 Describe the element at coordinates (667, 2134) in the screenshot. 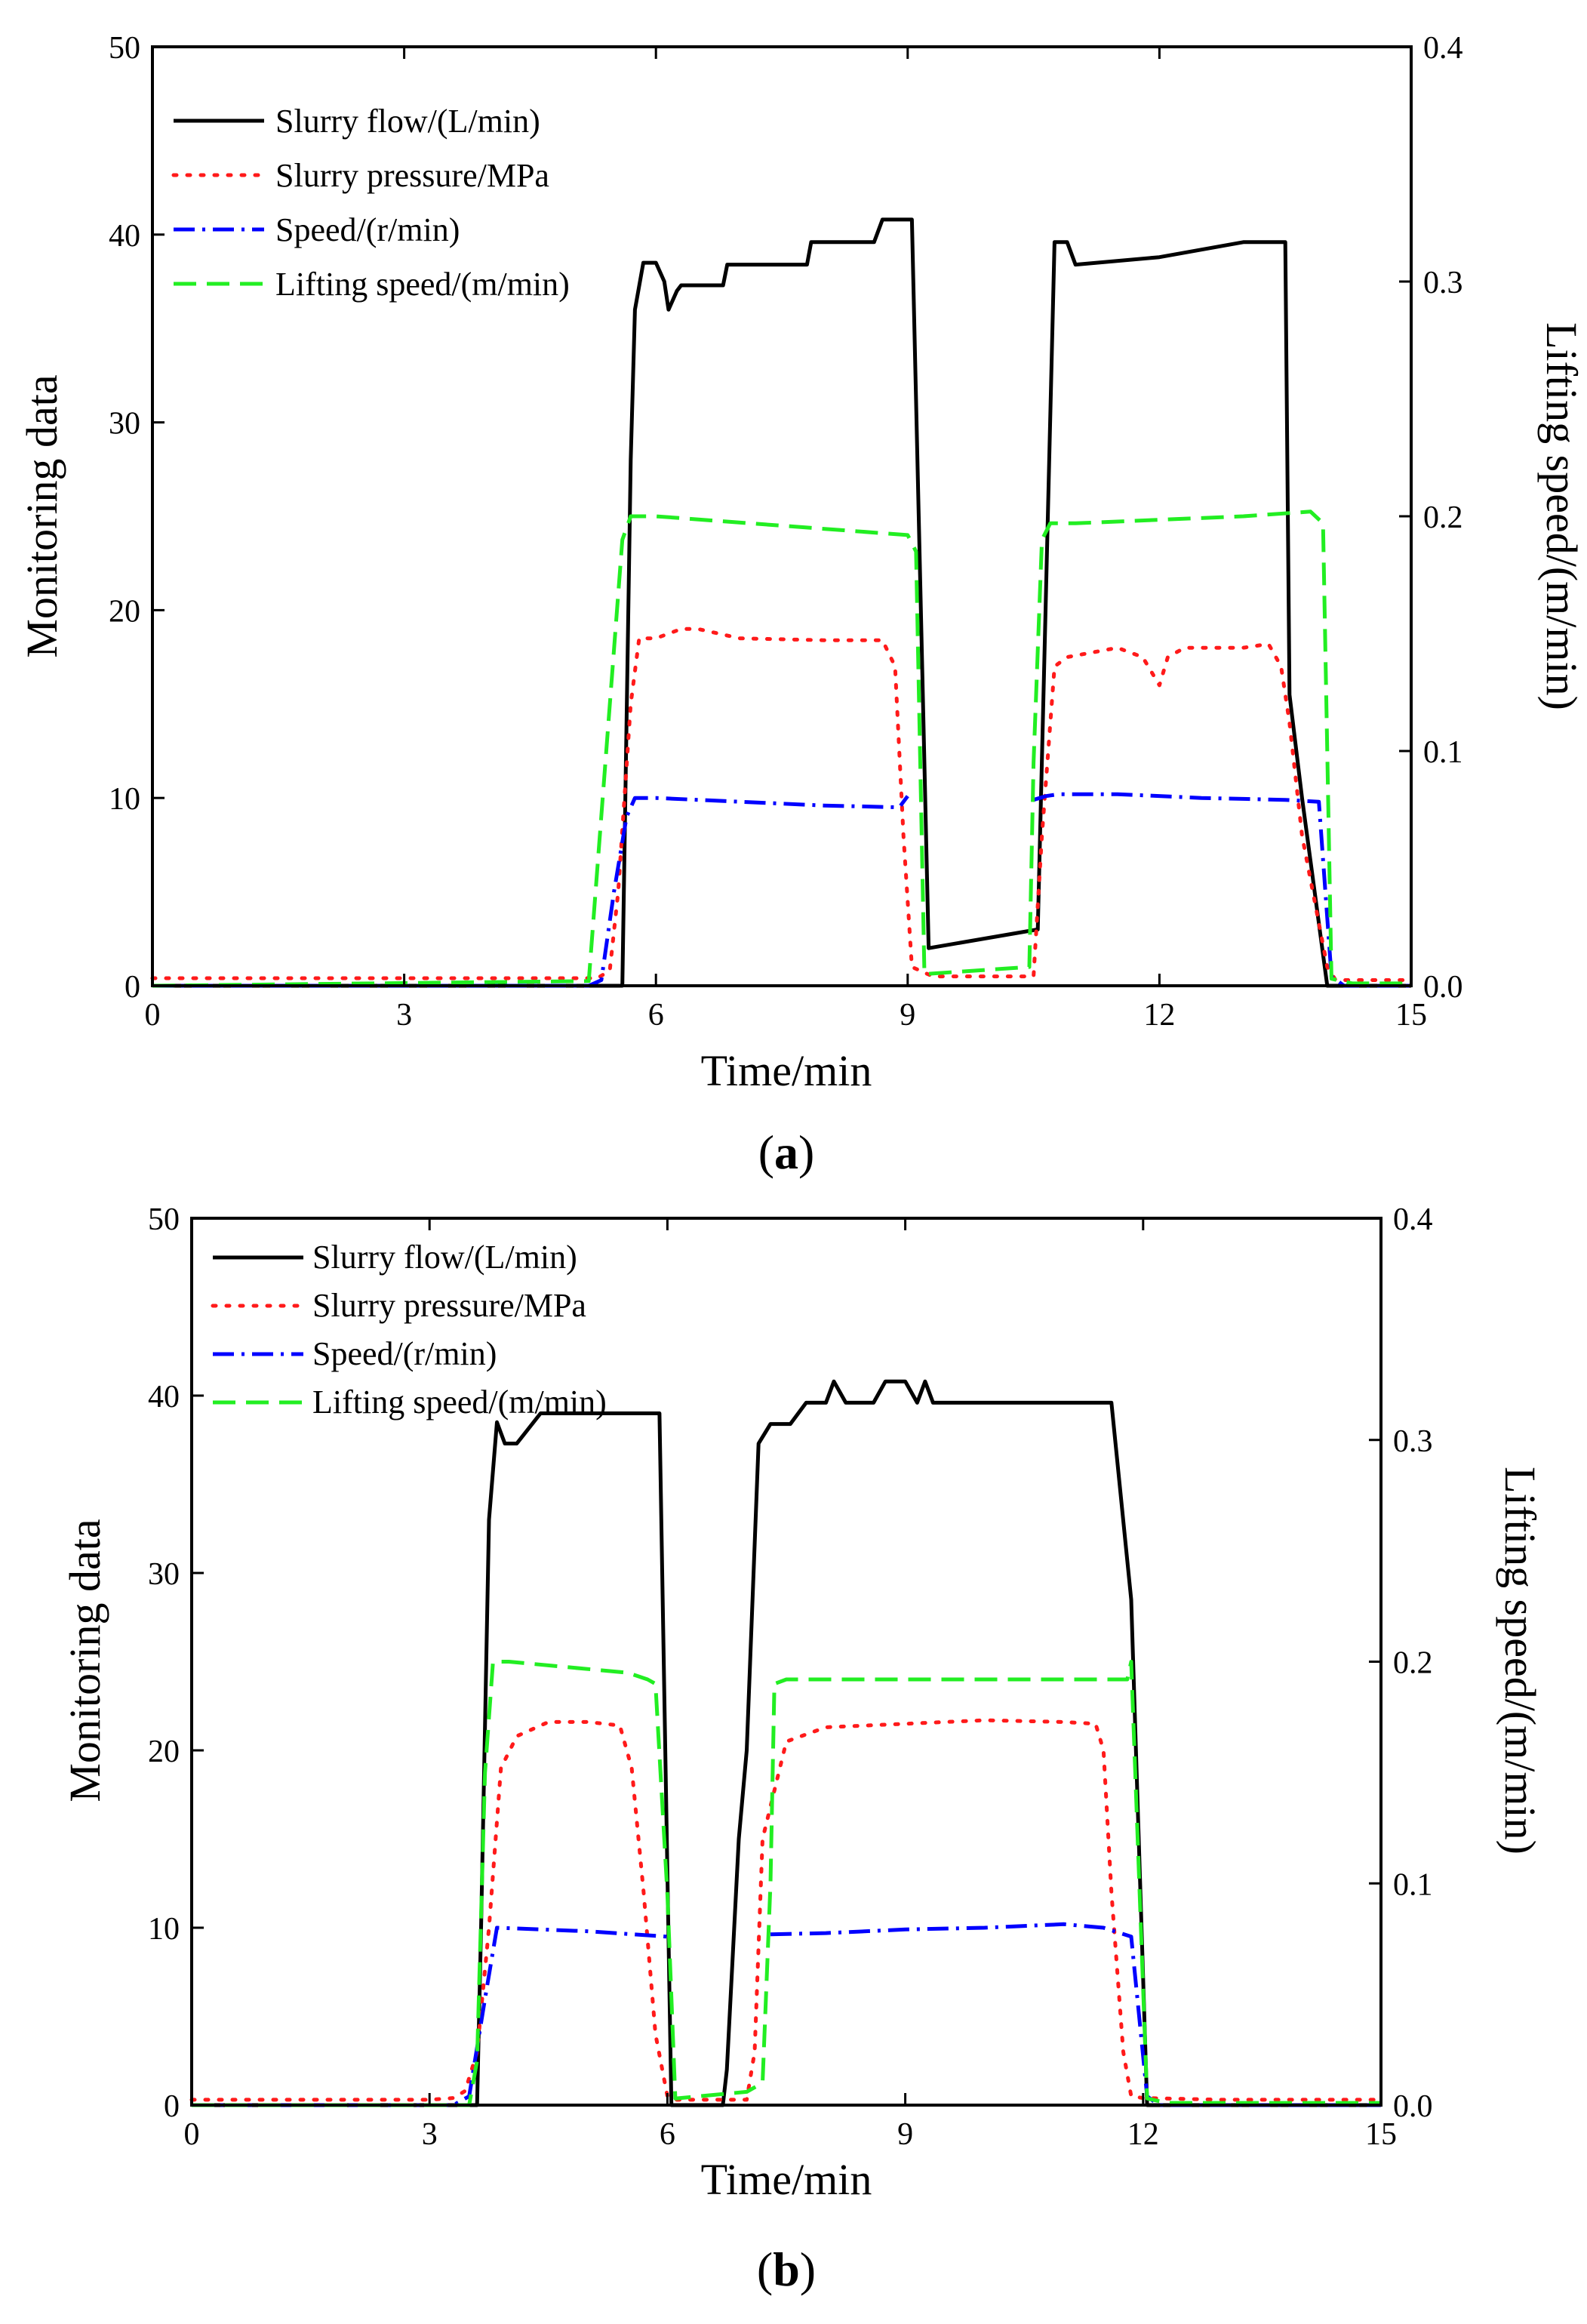

I see `panel-b-x-tick-label-2: 6` at that location.